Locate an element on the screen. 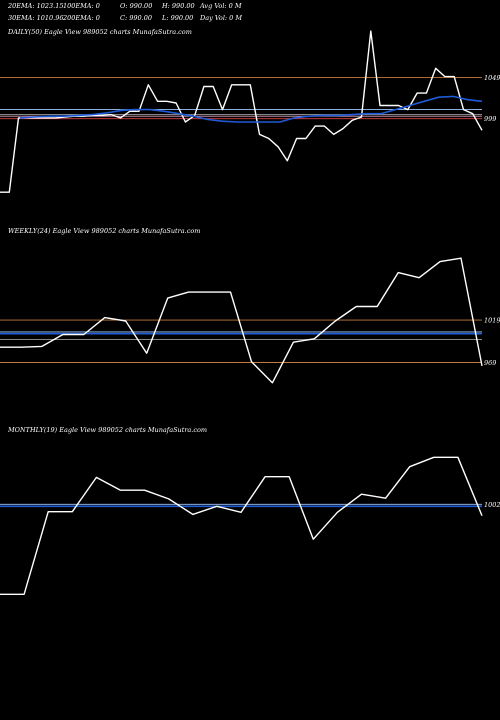 The height and width of the screenshot is (720, 500). daily-level-label-0: 1049 is located at coordinates (492, 78).